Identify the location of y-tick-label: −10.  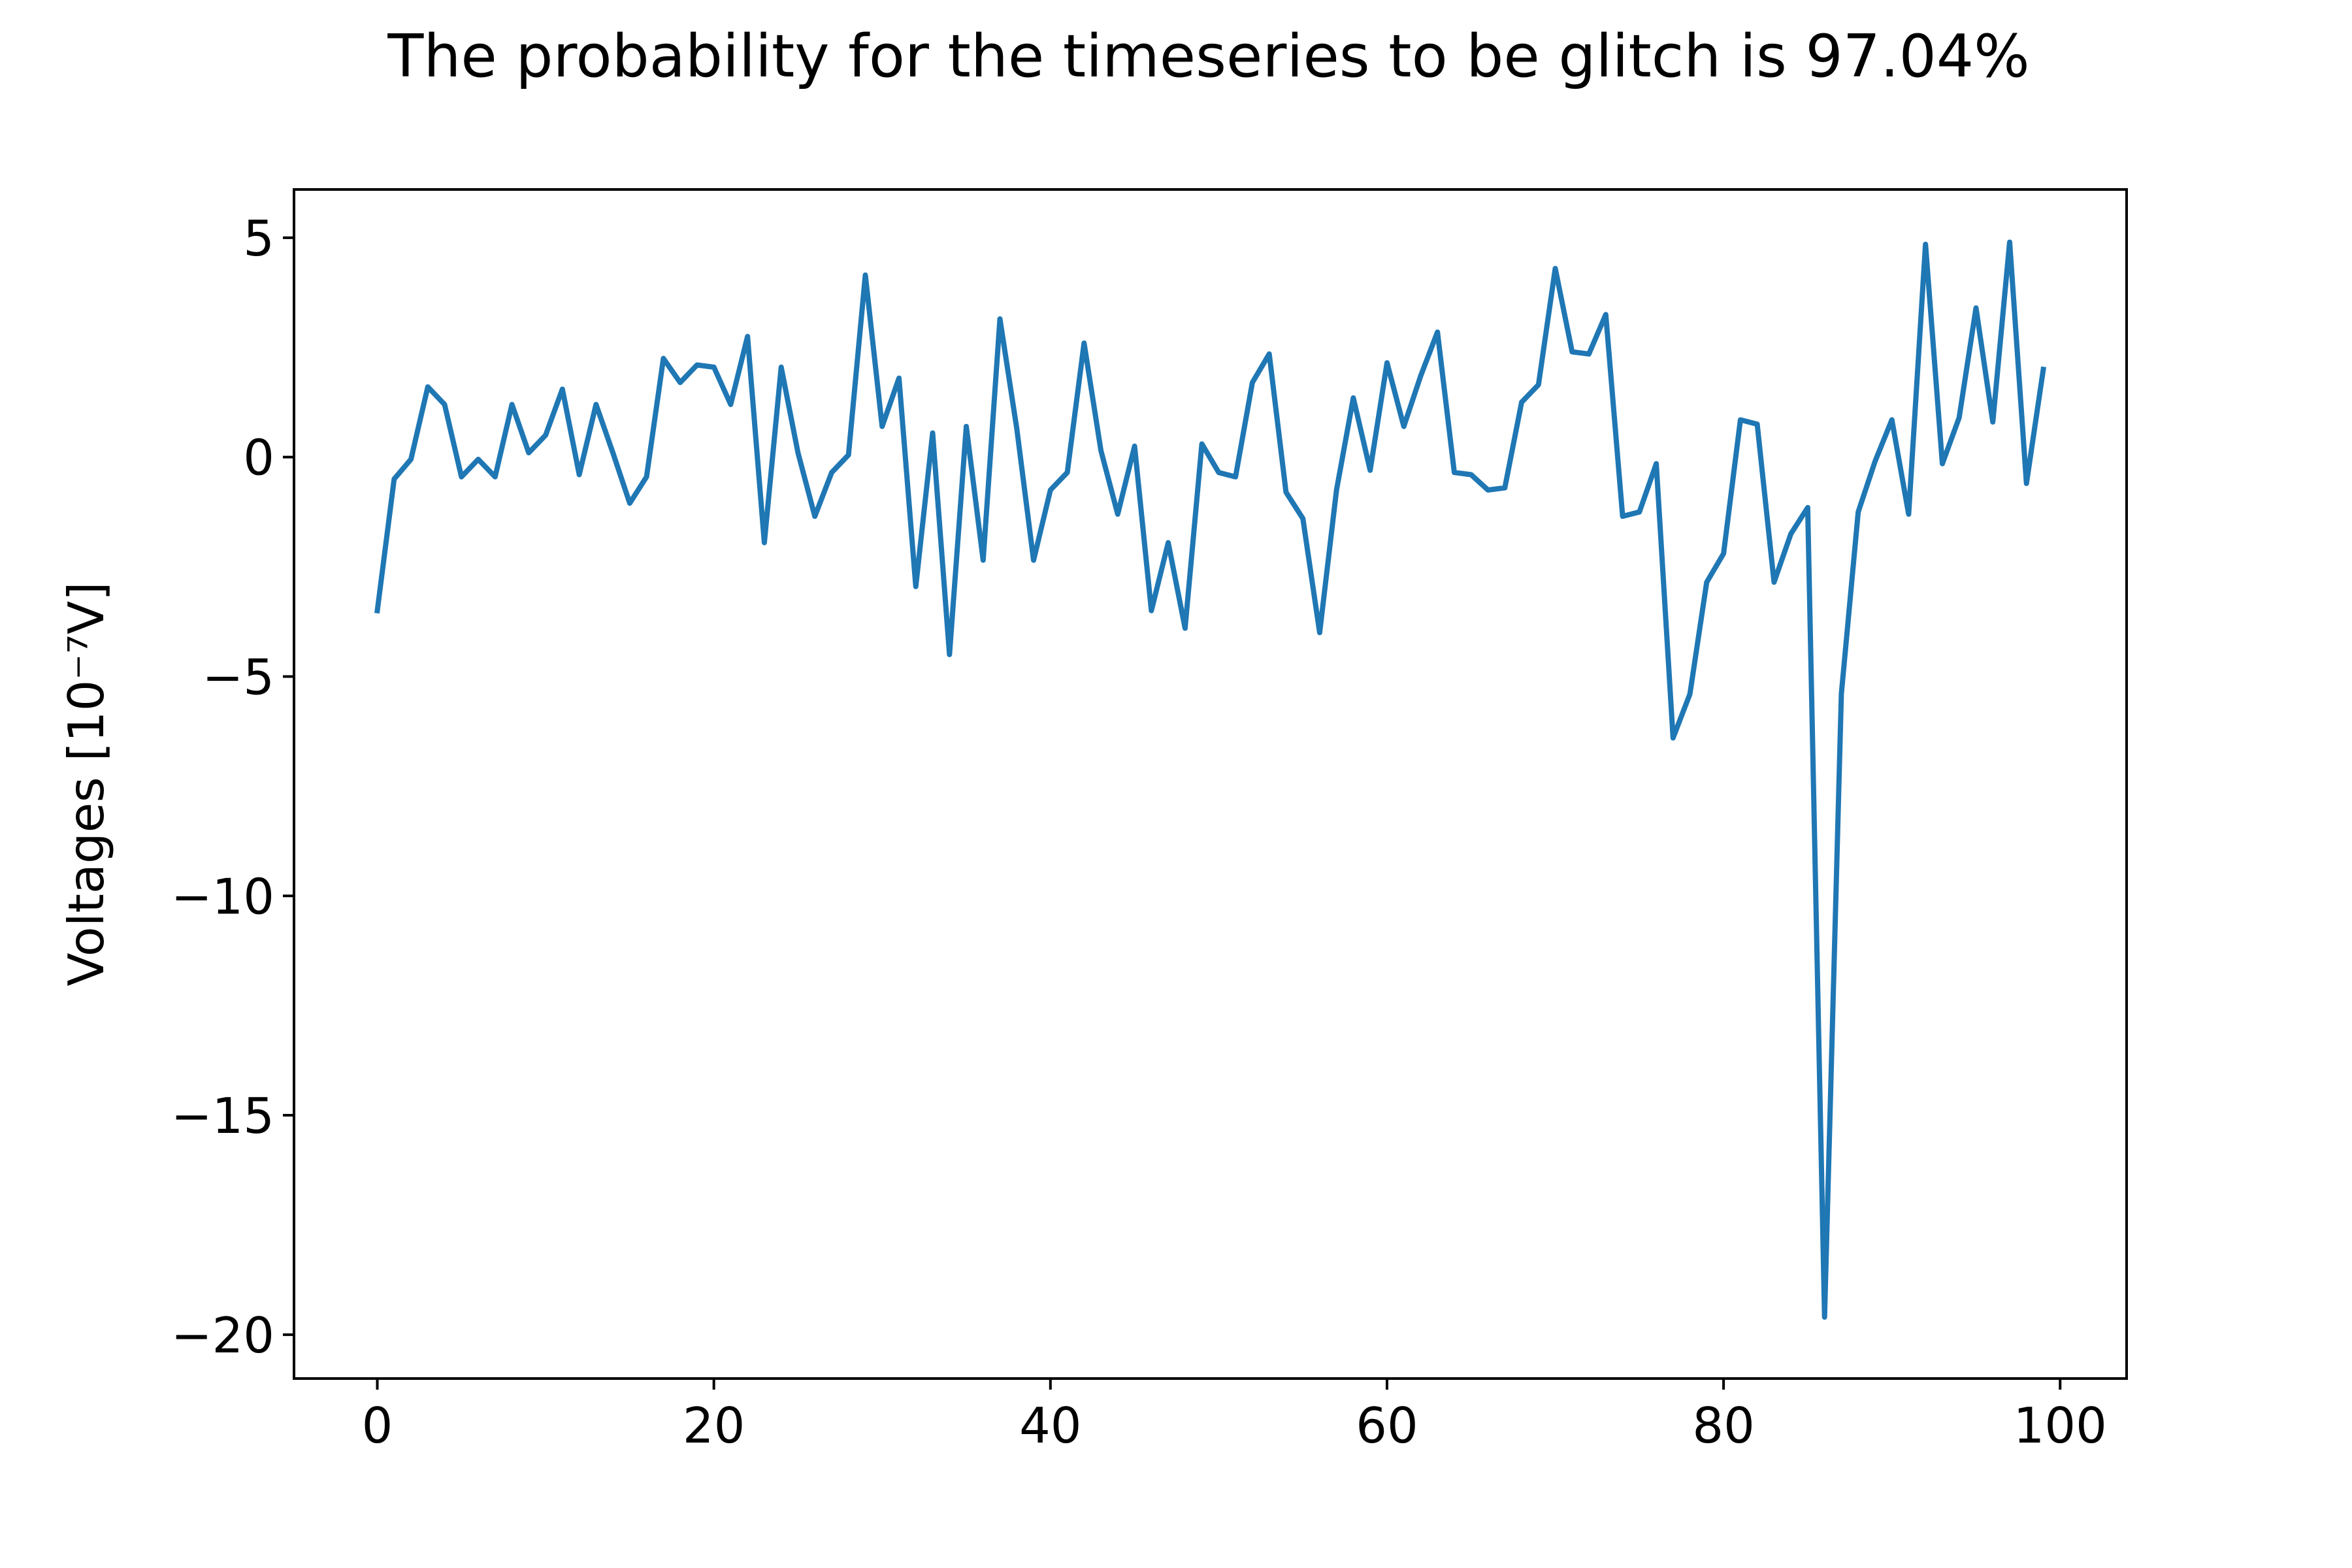
(222, 896).